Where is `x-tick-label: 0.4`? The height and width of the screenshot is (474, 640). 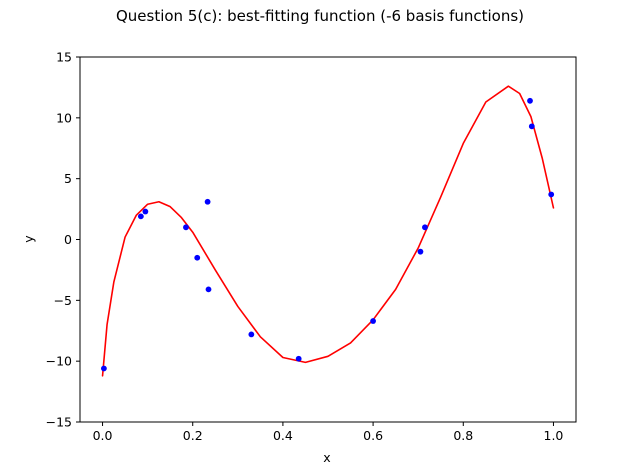 x-tick-label: 0.4 is located at coordinates (283, 435).